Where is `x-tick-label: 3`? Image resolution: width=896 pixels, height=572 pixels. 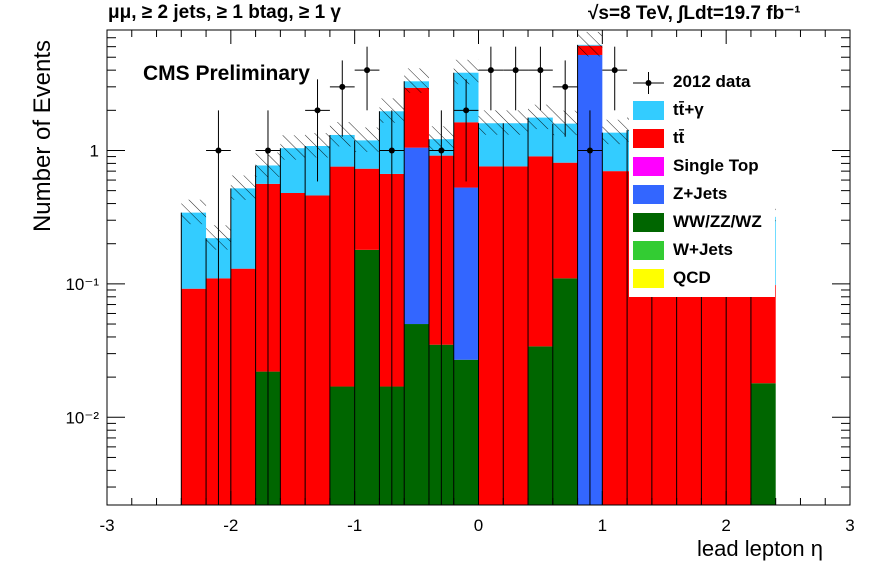 x-tick-label: 3 is located at coordinates (849, 525).